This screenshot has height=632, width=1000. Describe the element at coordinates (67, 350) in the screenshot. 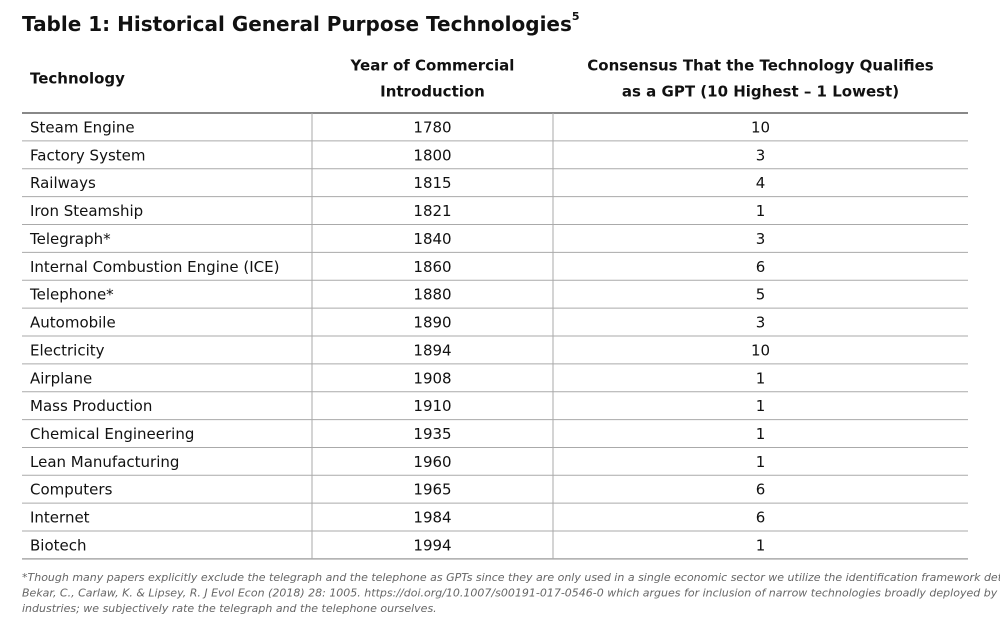

I see `technology-name: Electricity` at that location.